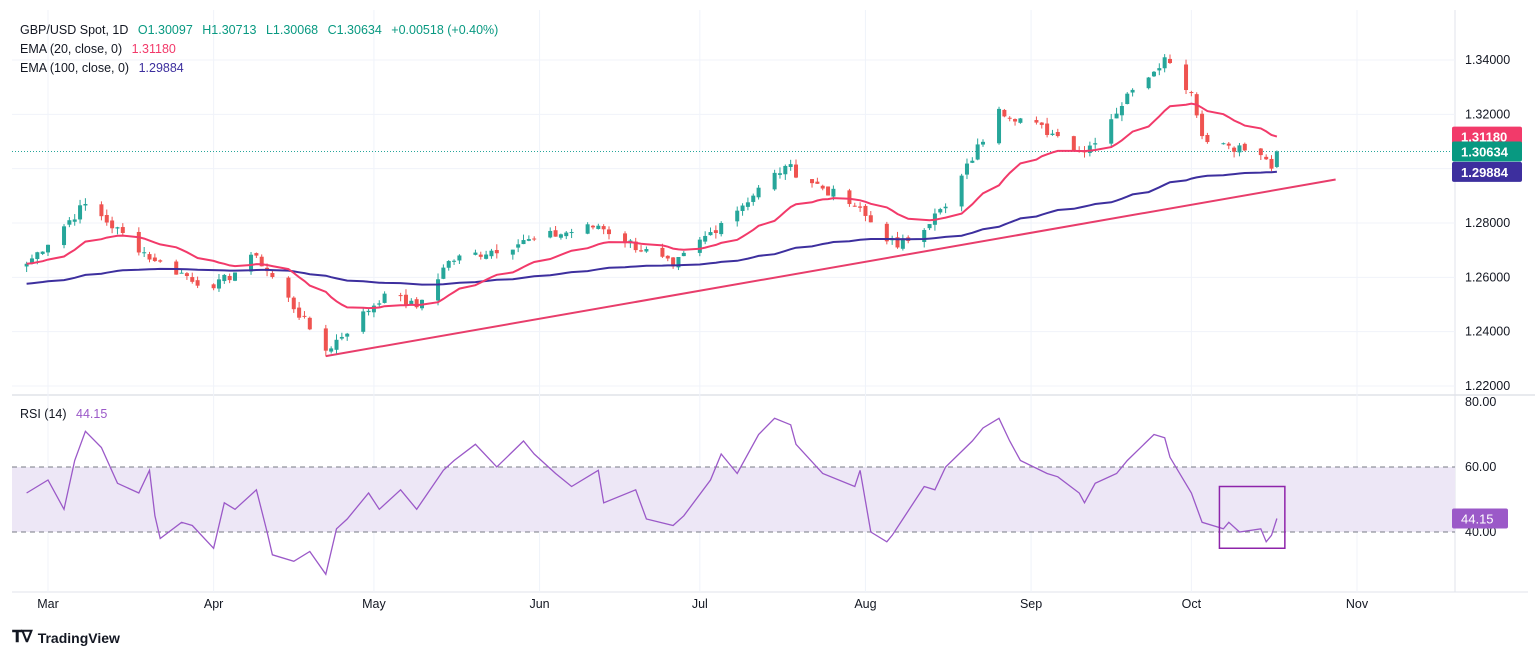  I want to click on time-tick-label: Apr, so click(213, 604).